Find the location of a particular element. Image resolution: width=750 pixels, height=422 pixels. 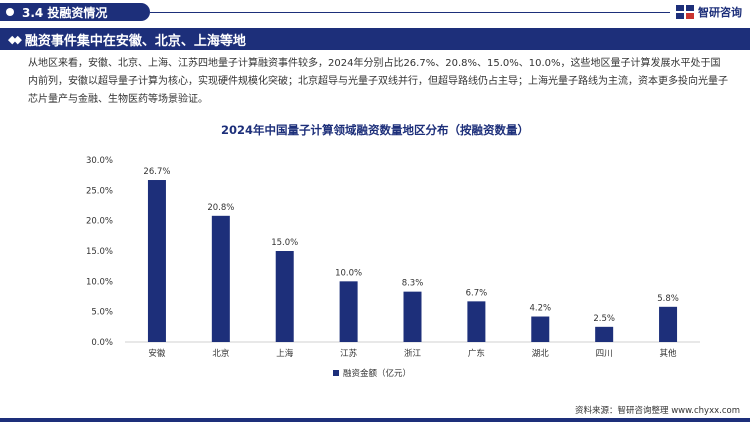

diamond-icon: ◆◆ is located at coordinates (15, 39).